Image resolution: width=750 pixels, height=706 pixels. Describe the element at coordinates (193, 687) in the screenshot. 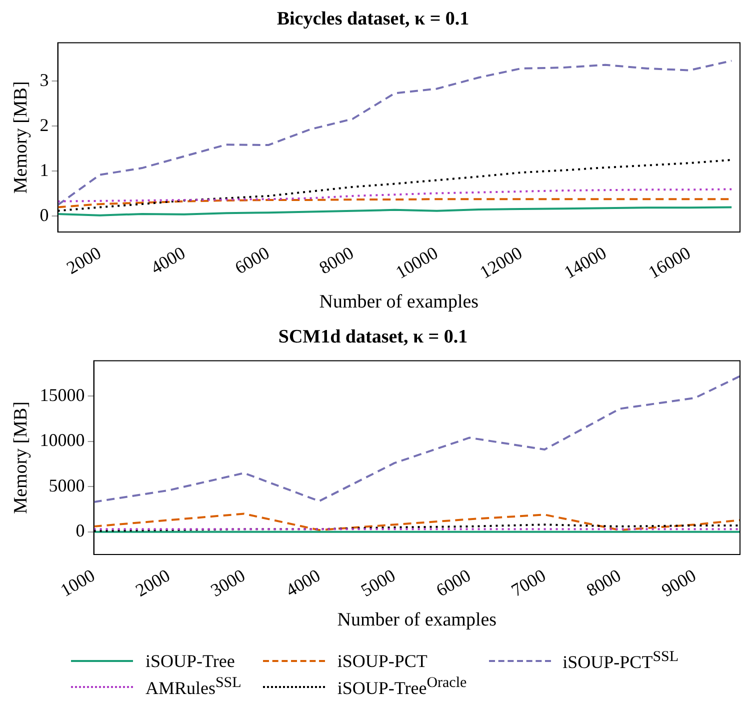

I see `legend-label: AMRules$^{SSL}$` at that location.